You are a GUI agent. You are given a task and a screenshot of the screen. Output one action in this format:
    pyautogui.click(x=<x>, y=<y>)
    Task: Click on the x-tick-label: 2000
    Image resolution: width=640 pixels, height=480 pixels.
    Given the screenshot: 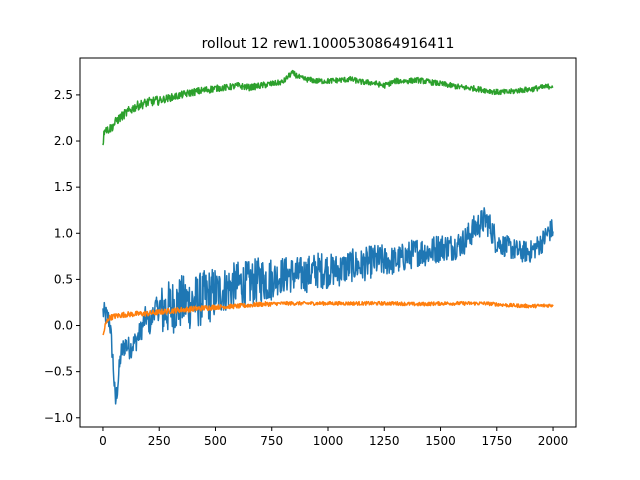 What is the action you would take?
    pyautogui.click(x=553, y=441)
    